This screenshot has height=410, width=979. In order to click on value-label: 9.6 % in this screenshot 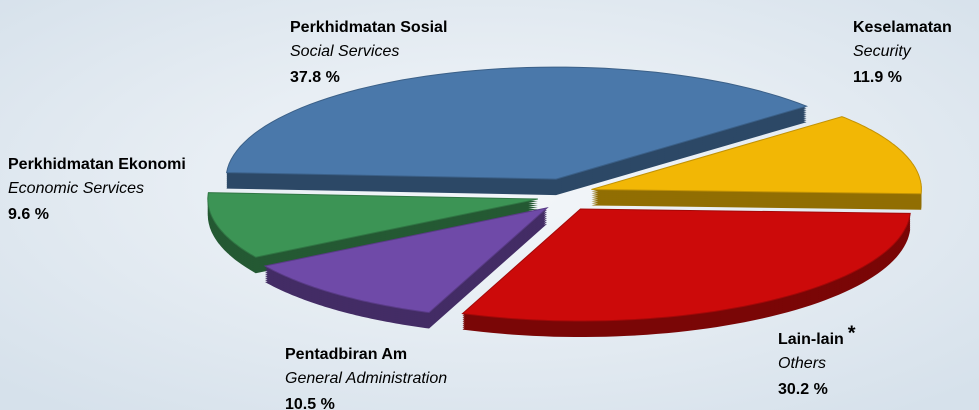, I will do `click(28, 214)`.